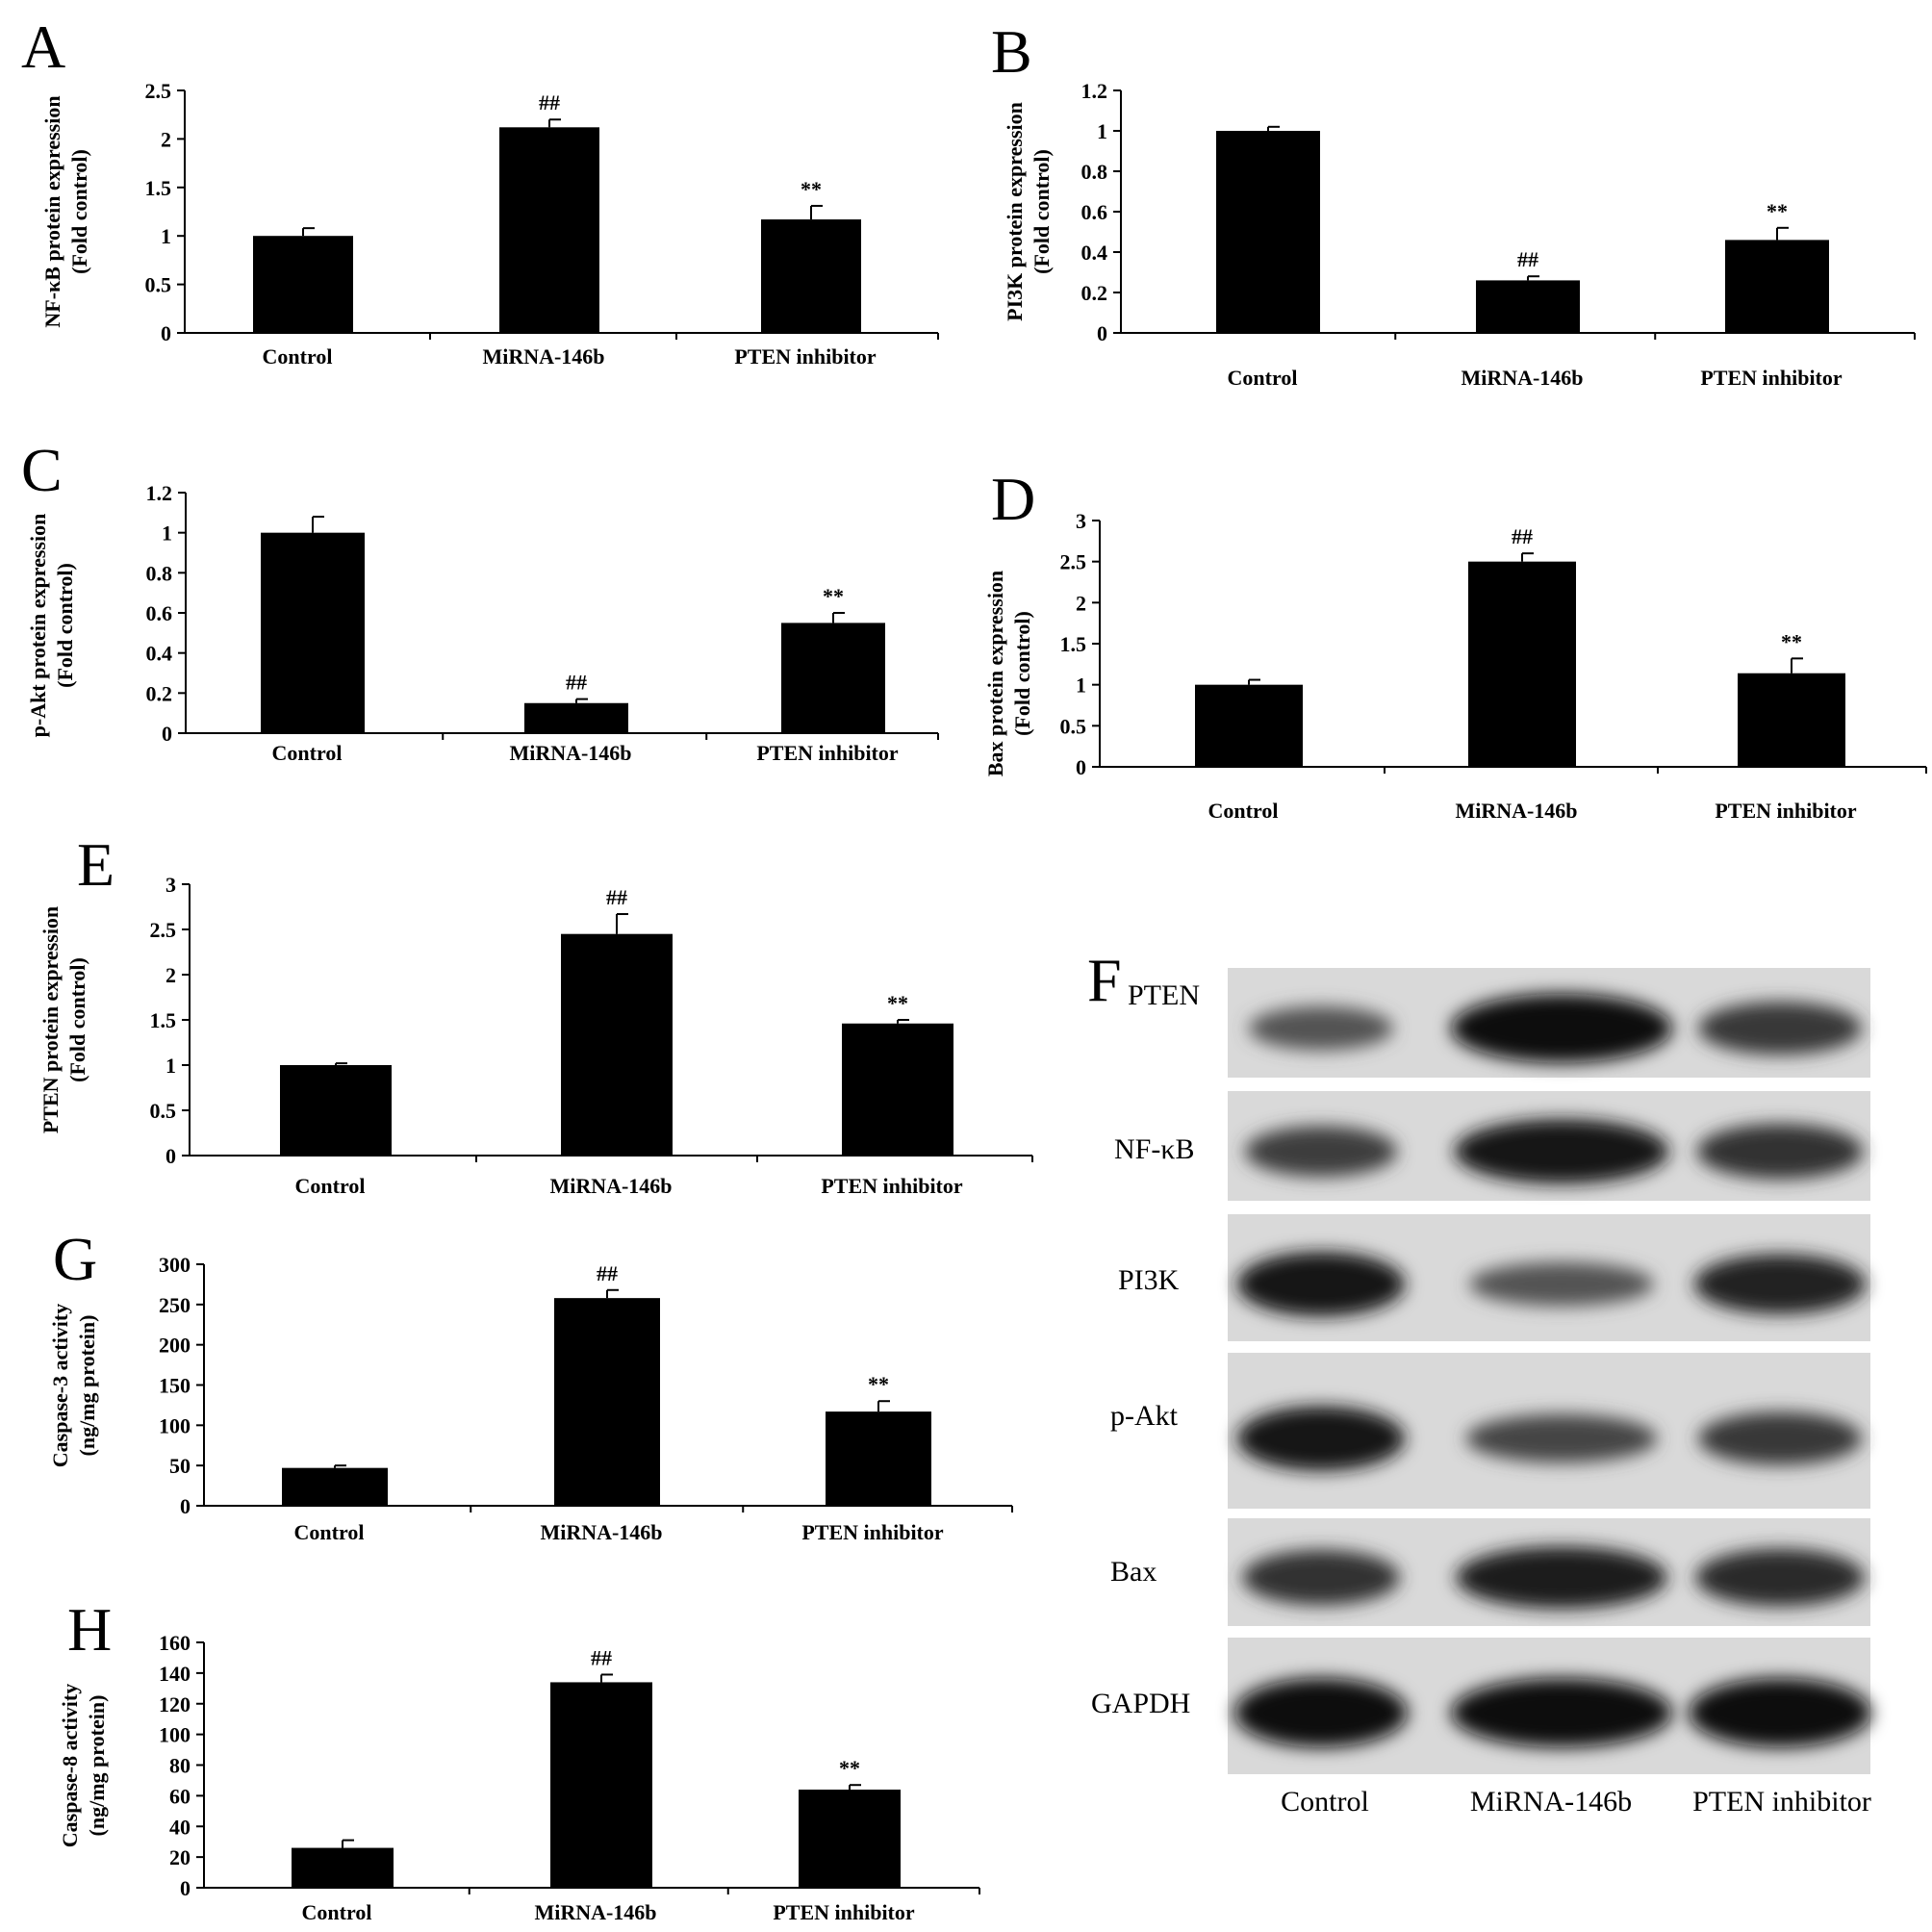 This screenshot has width=1932, height=1932. Describe the element at coordinates (1549, 1277) in the screenshot. I see `blot-strip-pi3k` at that location.